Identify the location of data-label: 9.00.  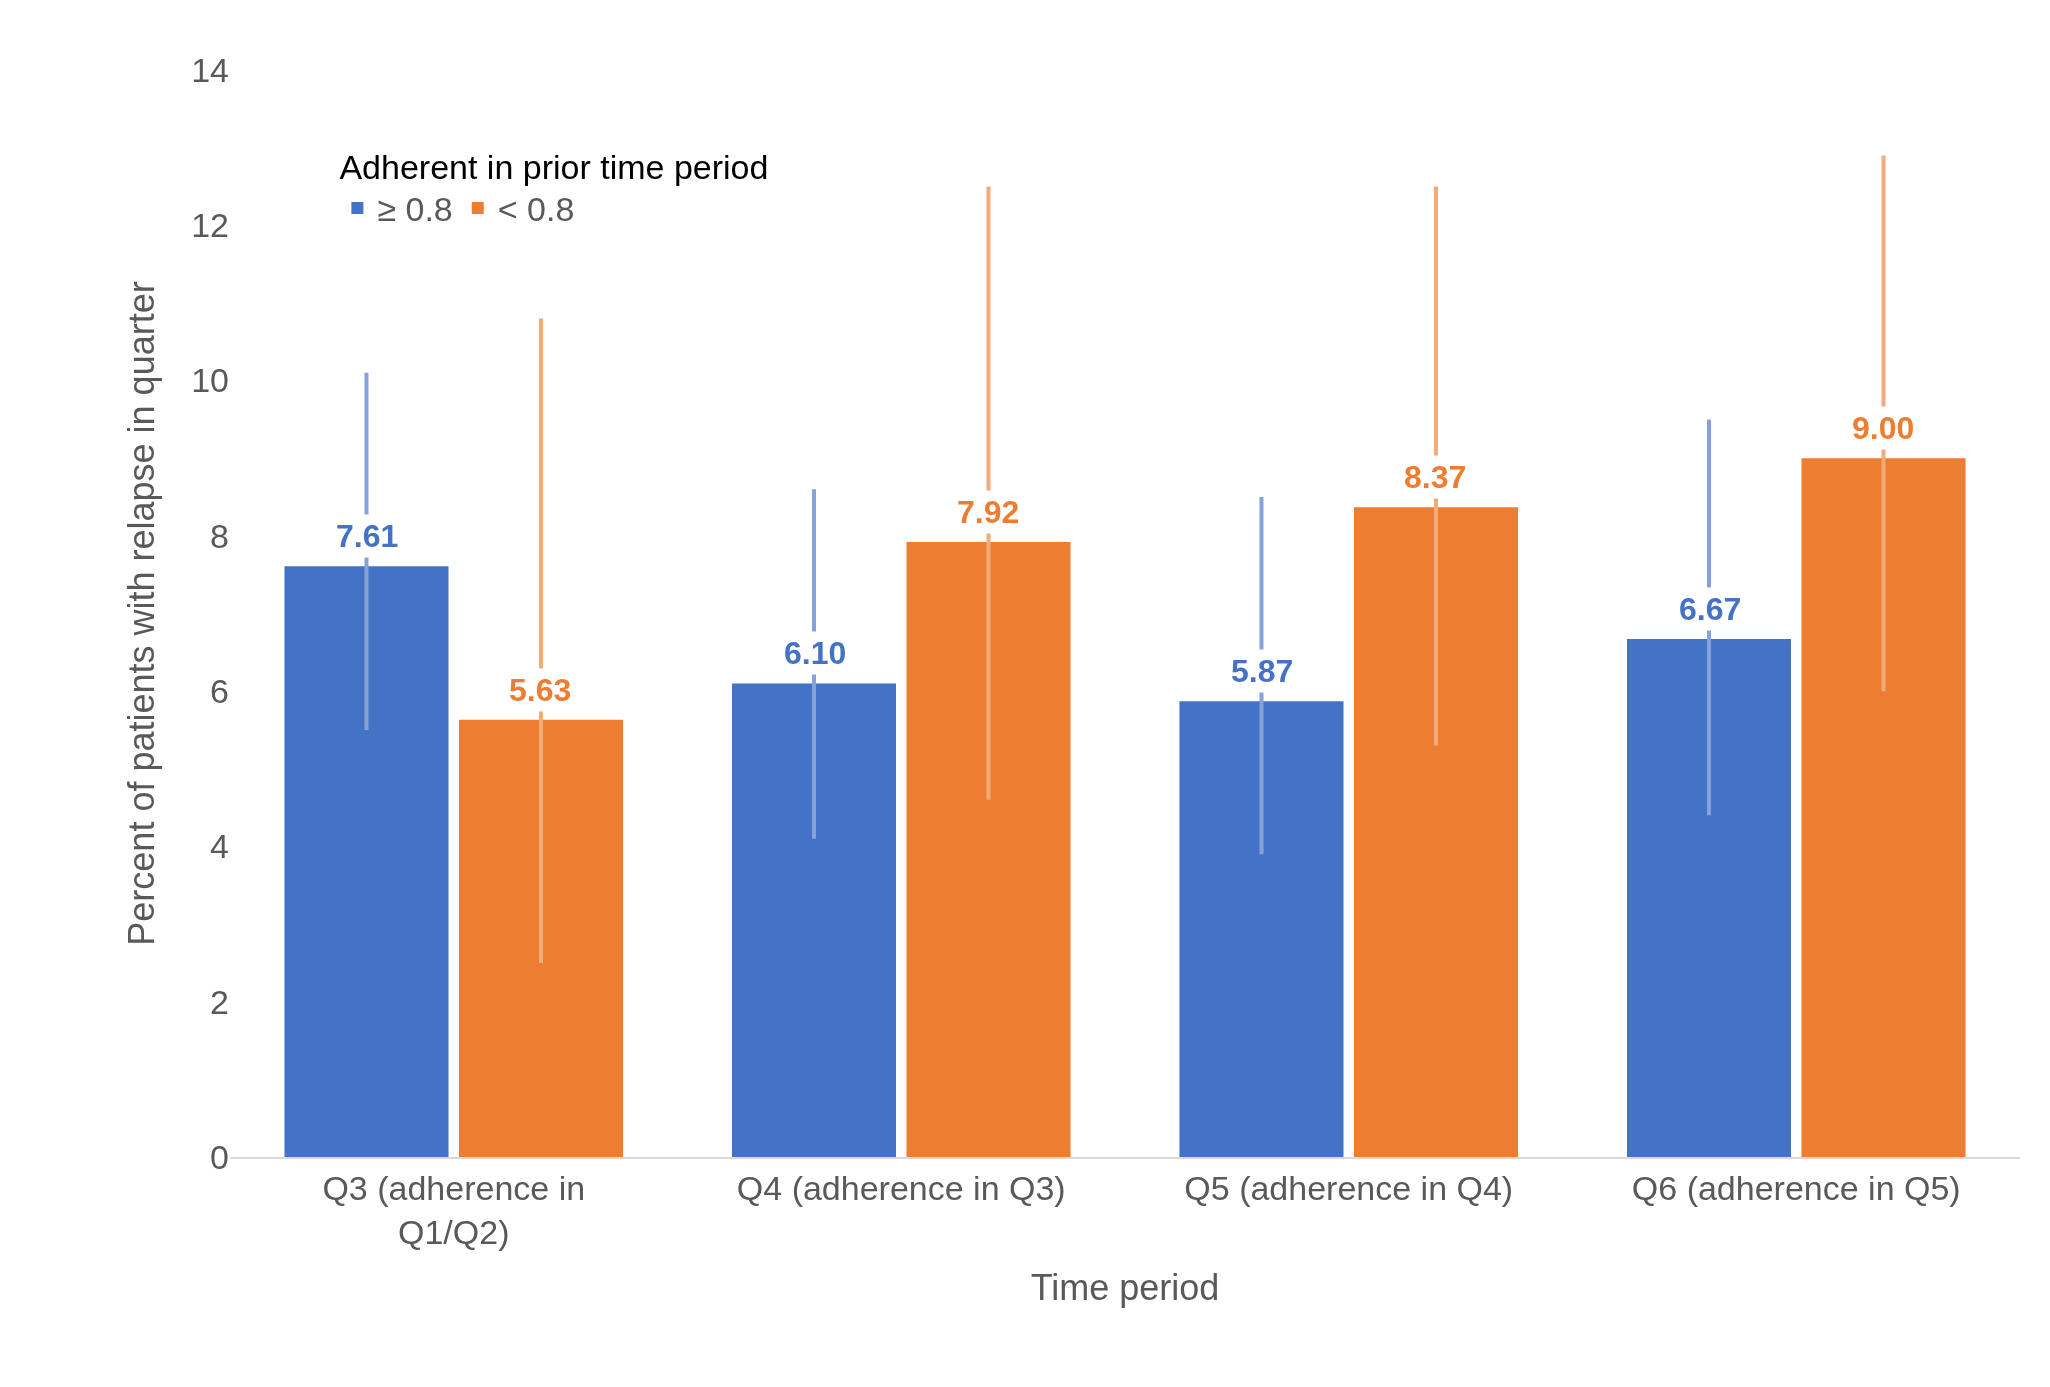
(1883, 428).